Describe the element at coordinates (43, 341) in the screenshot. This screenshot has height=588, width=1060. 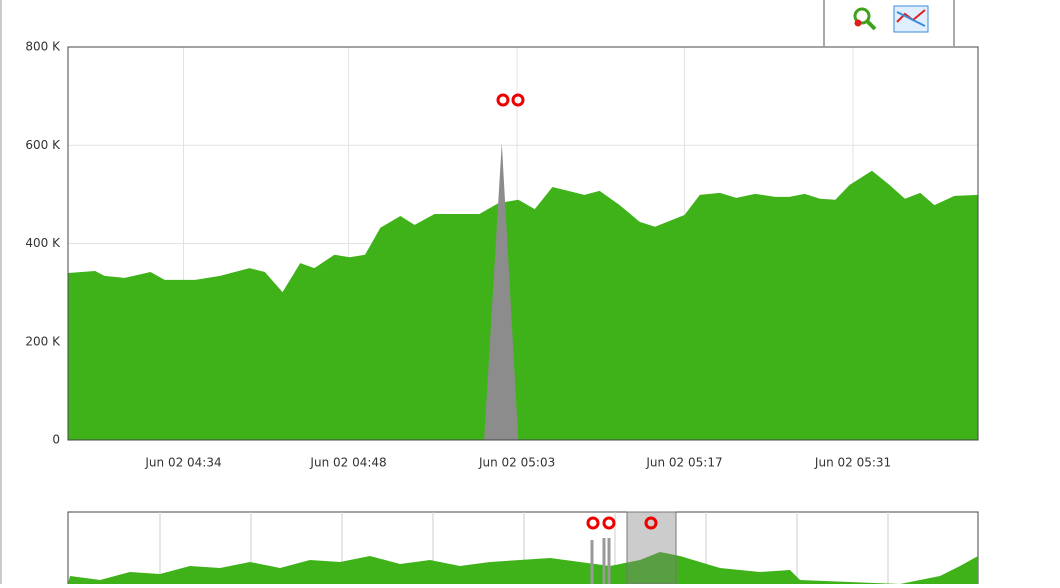
I see `y-tick-label: 200 K` at that location.